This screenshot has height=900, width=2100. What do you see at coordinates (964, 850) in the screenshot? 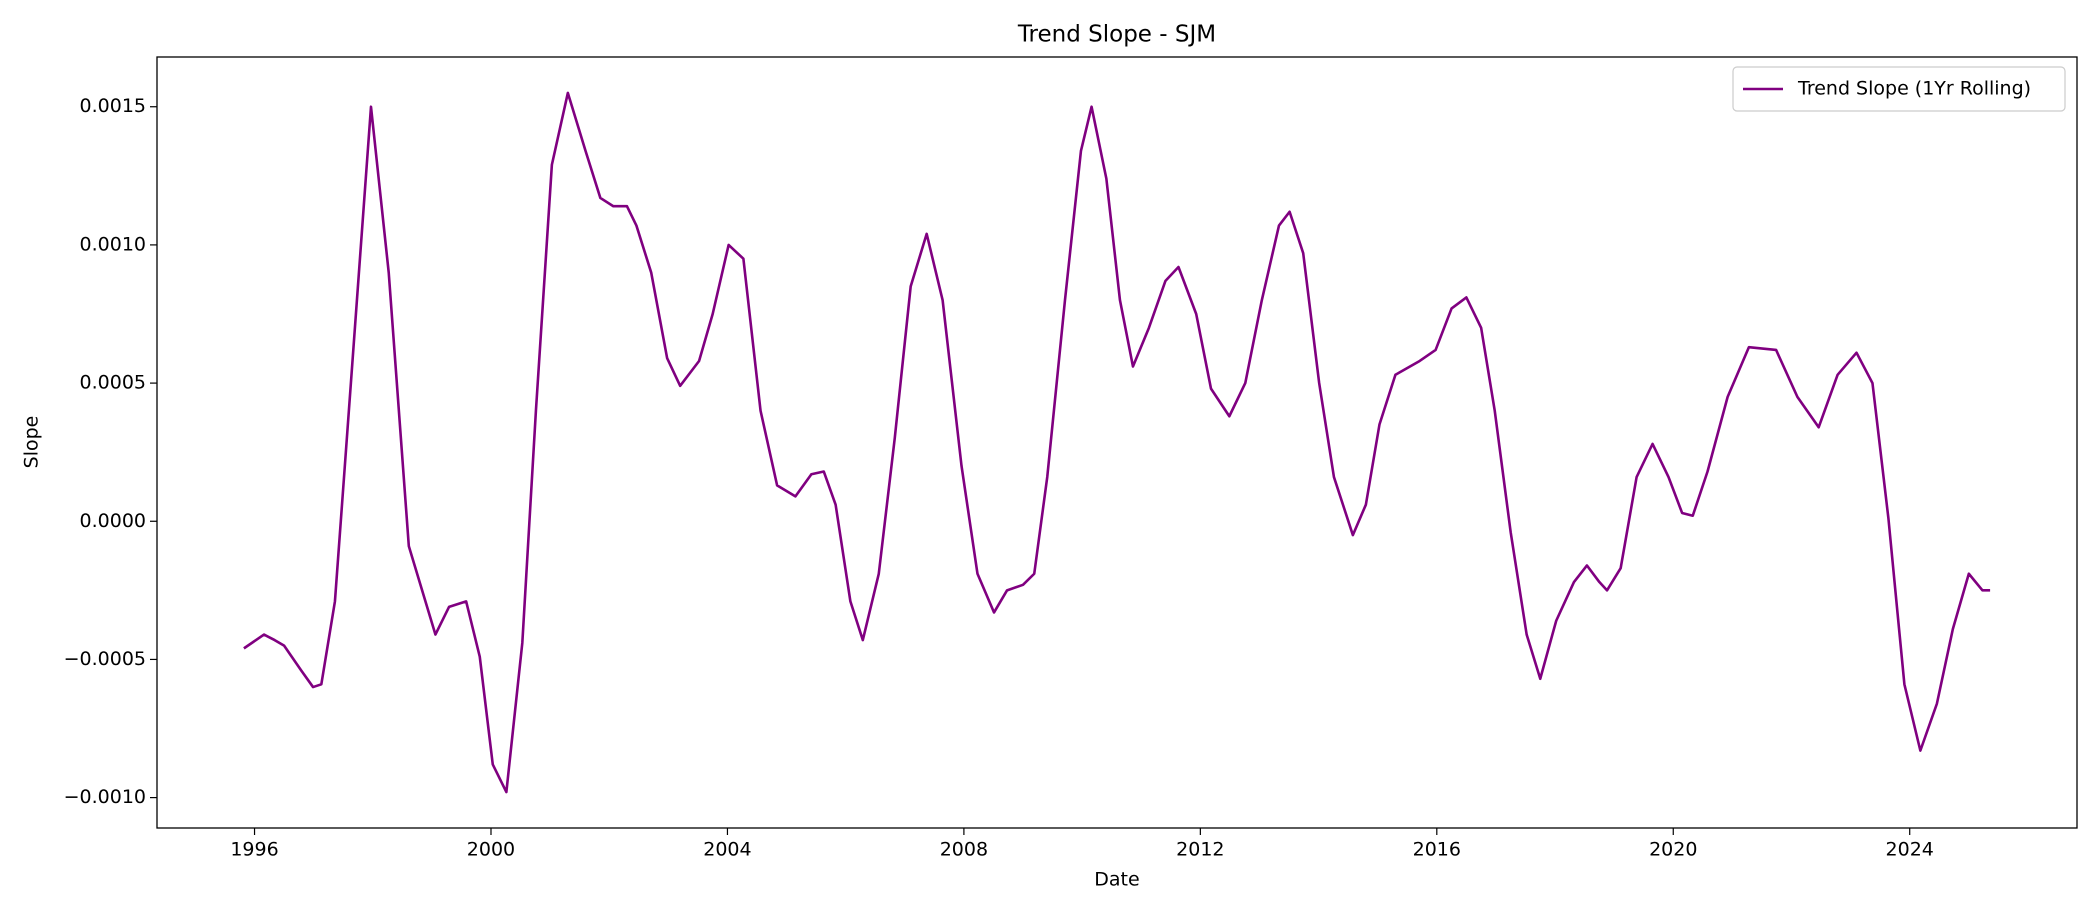
I see `x-tick-label: 2008` at bounding box center [964, 850].